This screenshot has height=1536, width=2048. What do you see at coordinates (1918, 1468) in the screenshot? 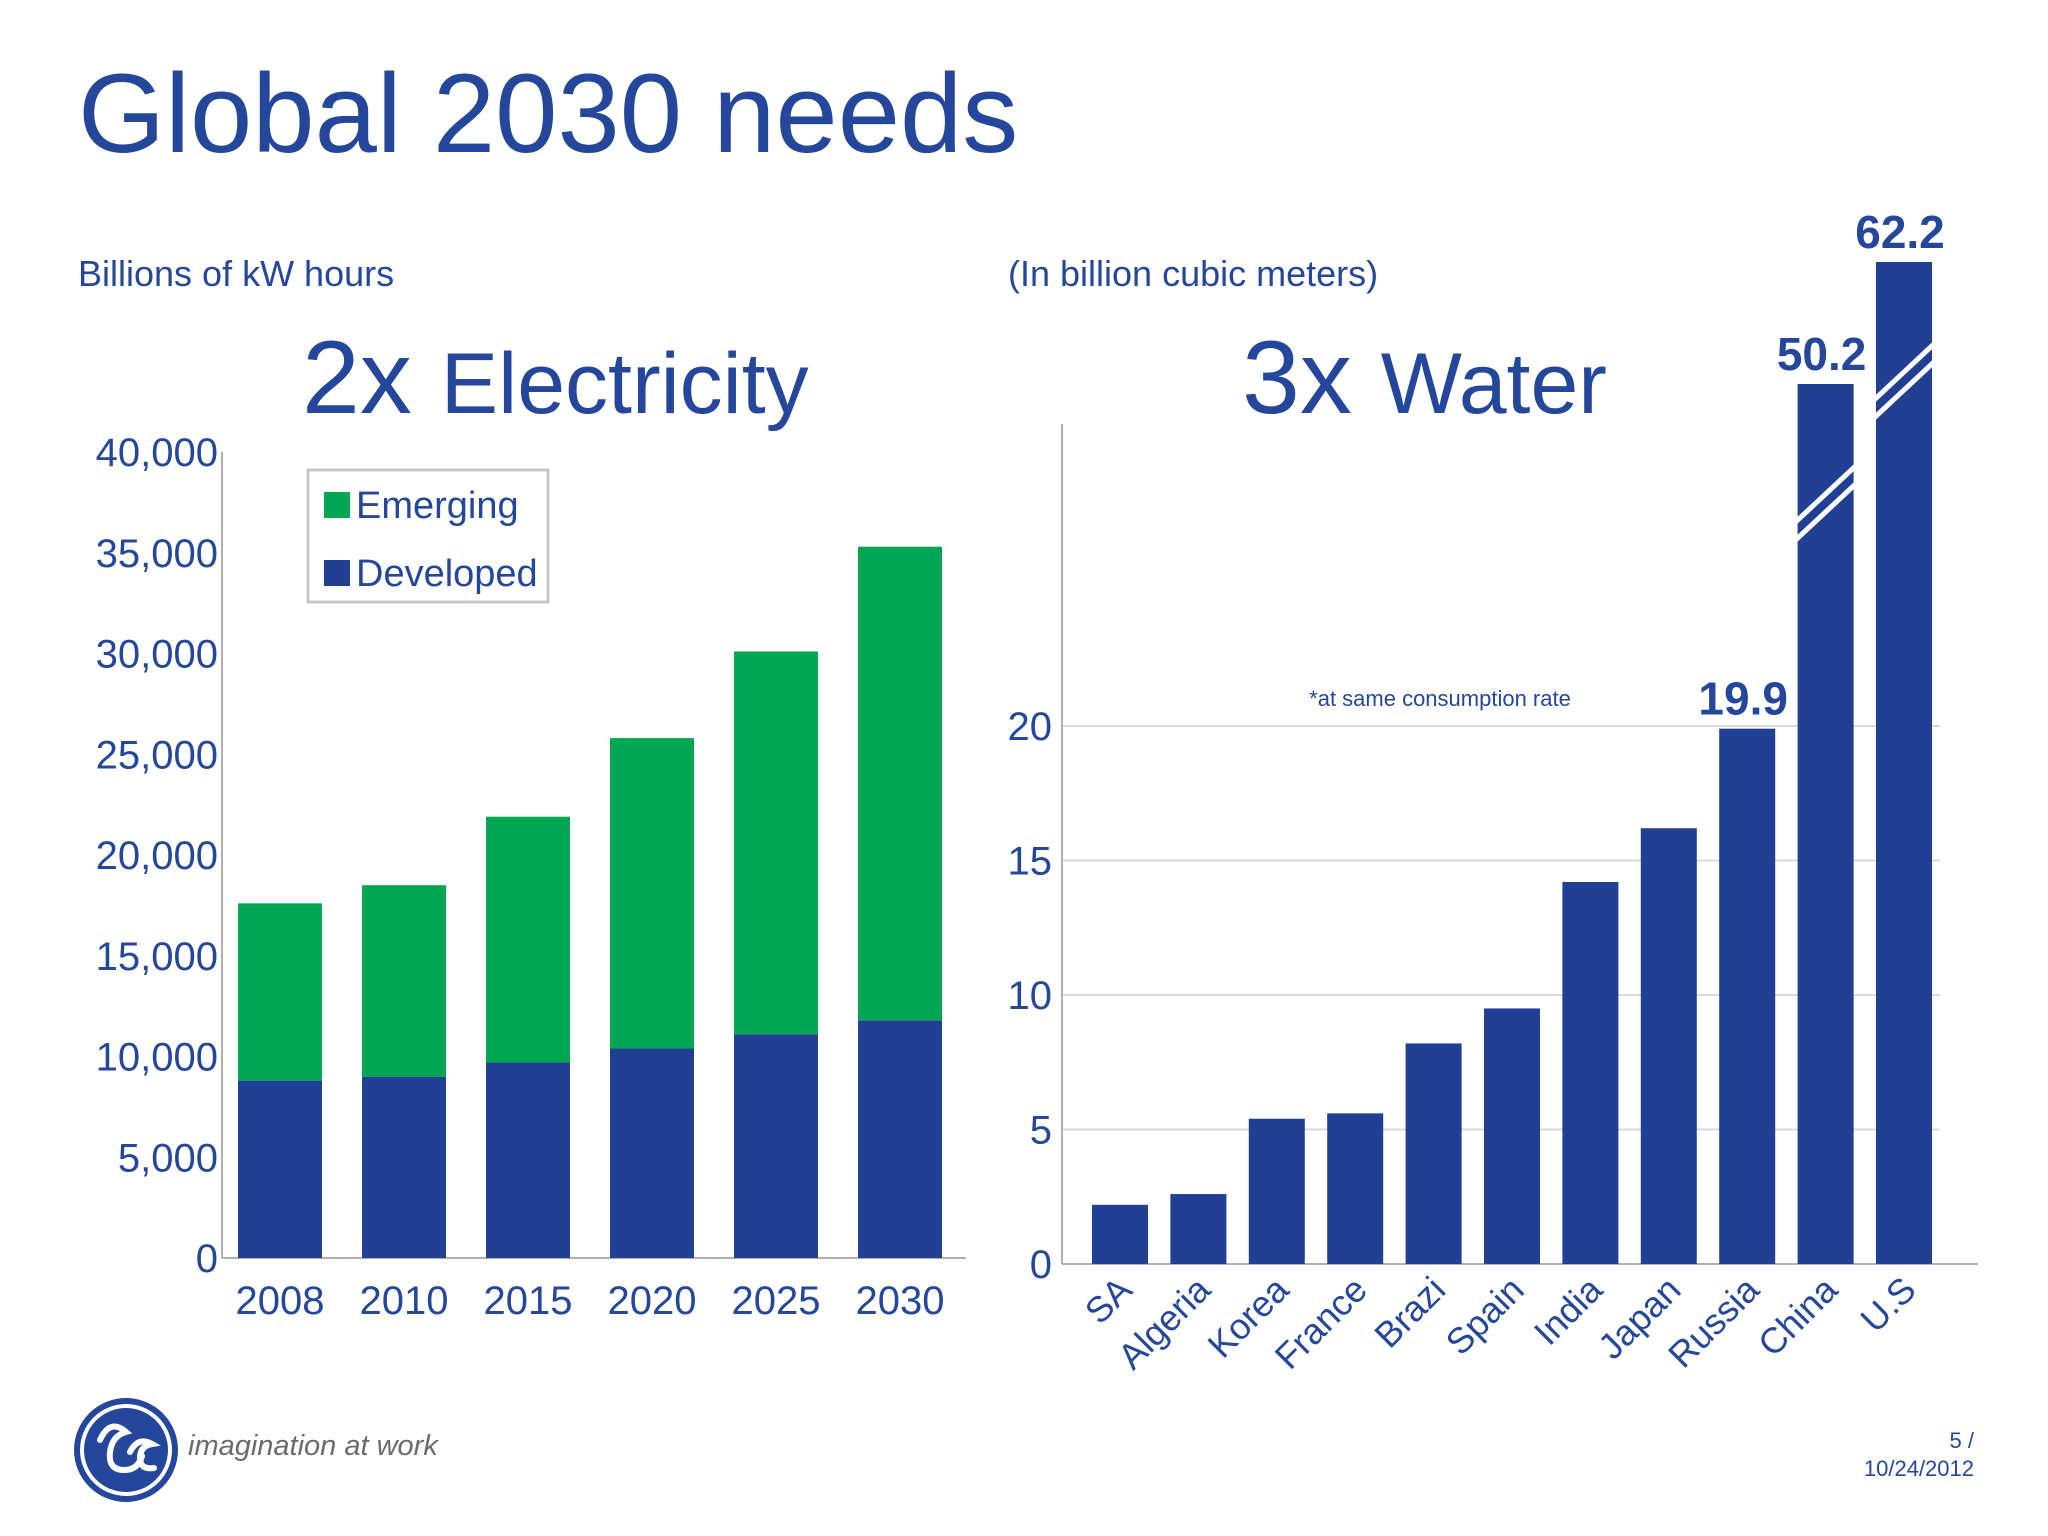
I see `page-date: 10/24/2012` at bounding box center [1918, 1468].